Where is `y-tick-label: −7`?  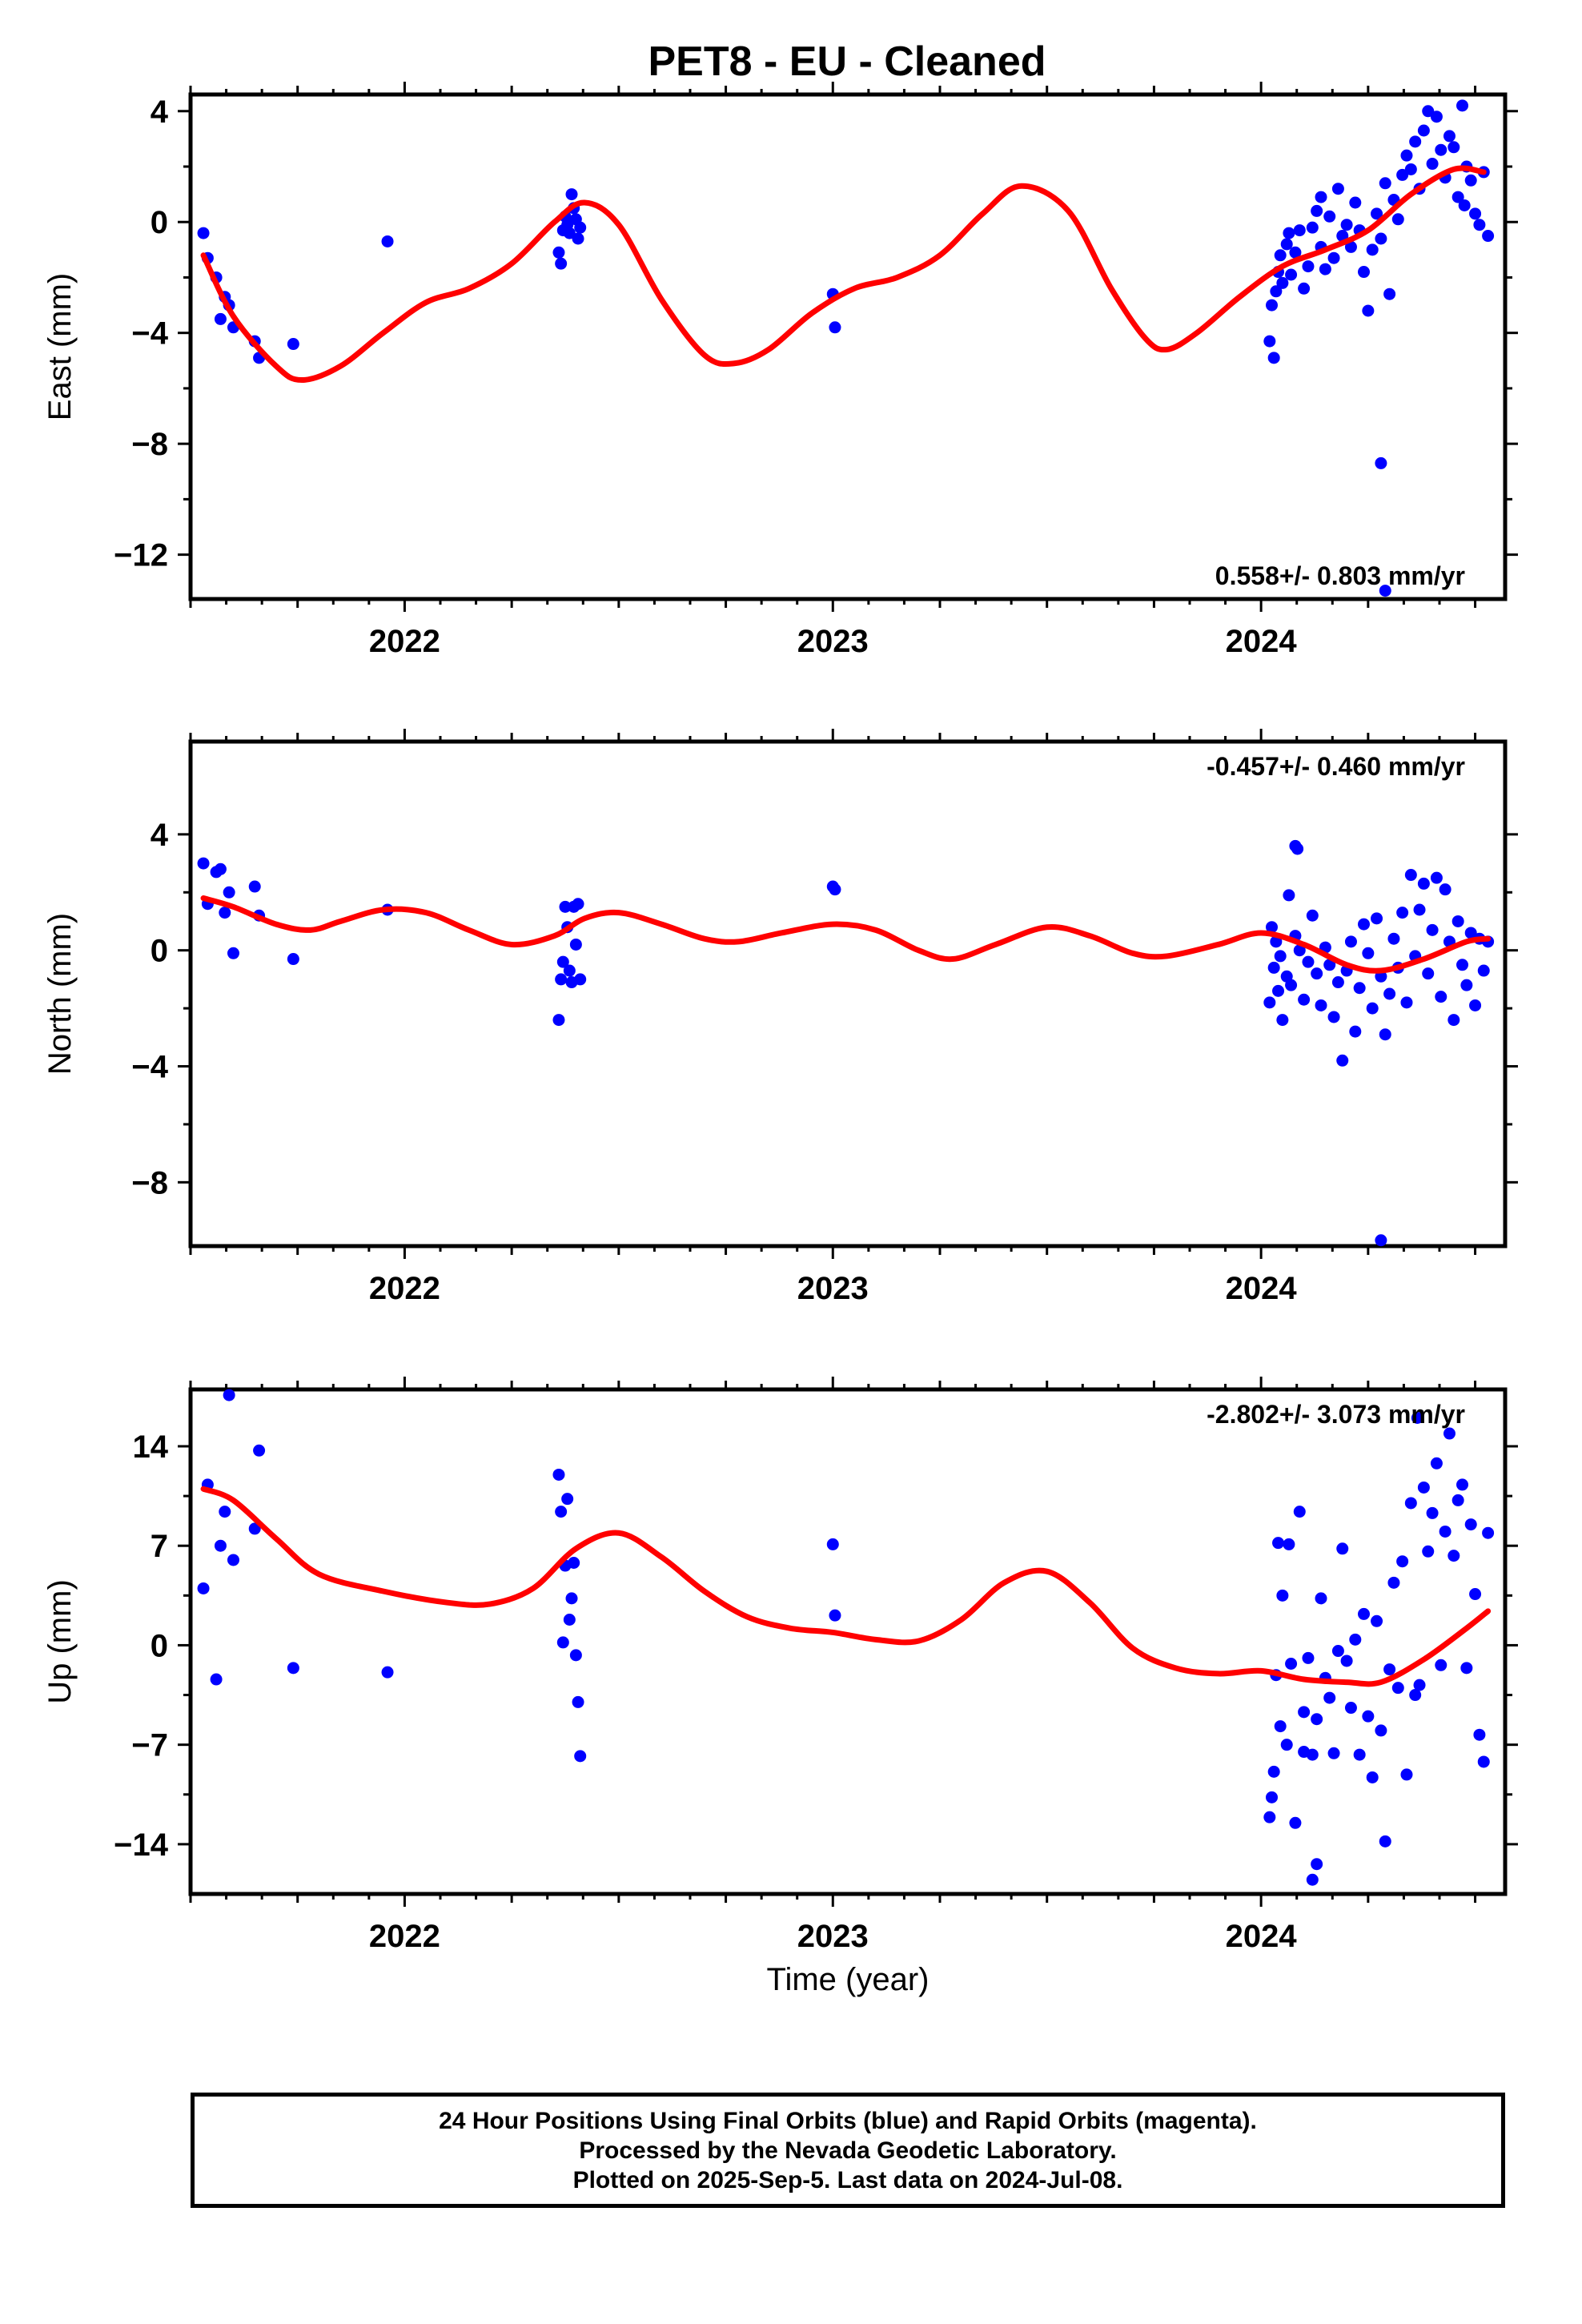
y-tick-label: −7 is located at coordinates (149, 1746).